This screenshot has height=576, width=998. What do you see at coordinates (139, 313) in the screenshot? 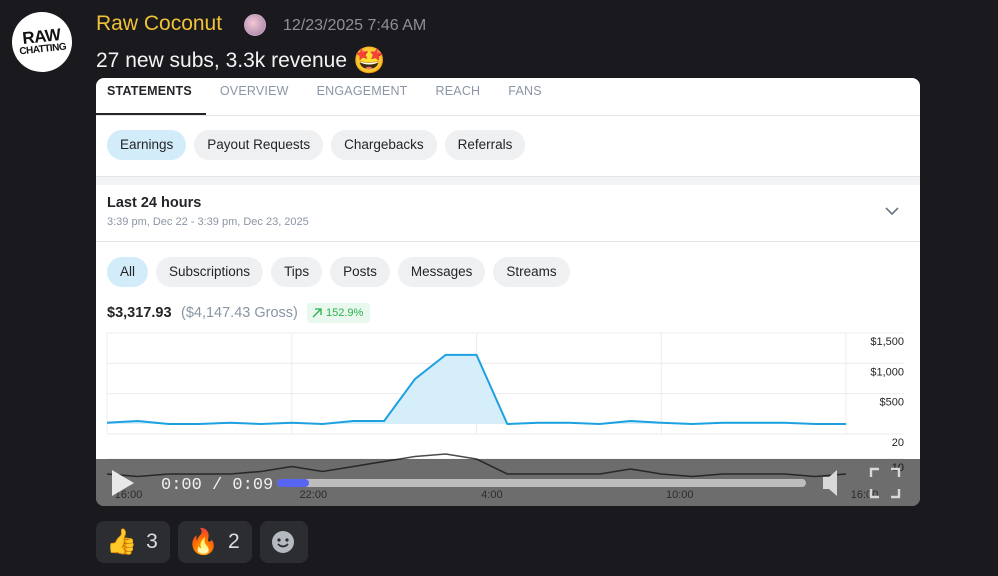
I see `net-total: $3,317.93` at bounding box center [139, 313].